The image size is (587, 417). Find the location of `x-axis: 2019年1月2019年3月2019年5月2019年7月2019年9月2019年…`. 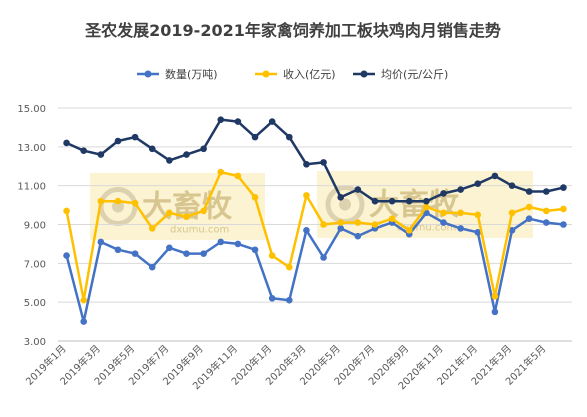

x-axis: 2019年1月2019年3月2019年5月2019年7月2019年9月2019年… is located at coordinates (297, 366).